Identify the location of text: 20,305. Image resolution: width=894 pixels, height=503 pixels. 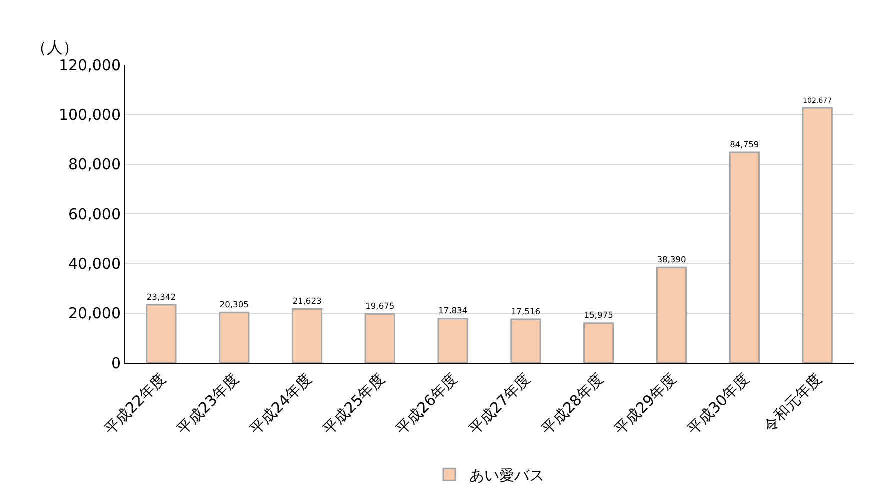
(234, 304).